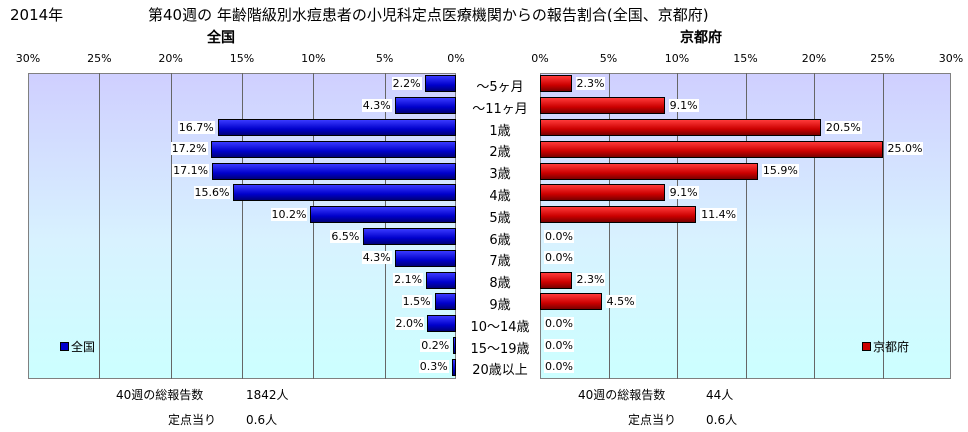 This screenshot has width=968, height=432. Describe the element at coordinates (433, 367) in the screenshot. I see `national-value-label: 0.3%` at that location.